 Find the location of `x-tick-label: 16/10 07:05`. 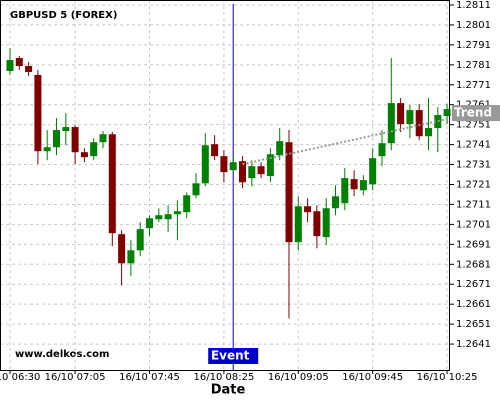

x-tick-label: 16/10 07:05 is located at coordinates (75, 377).